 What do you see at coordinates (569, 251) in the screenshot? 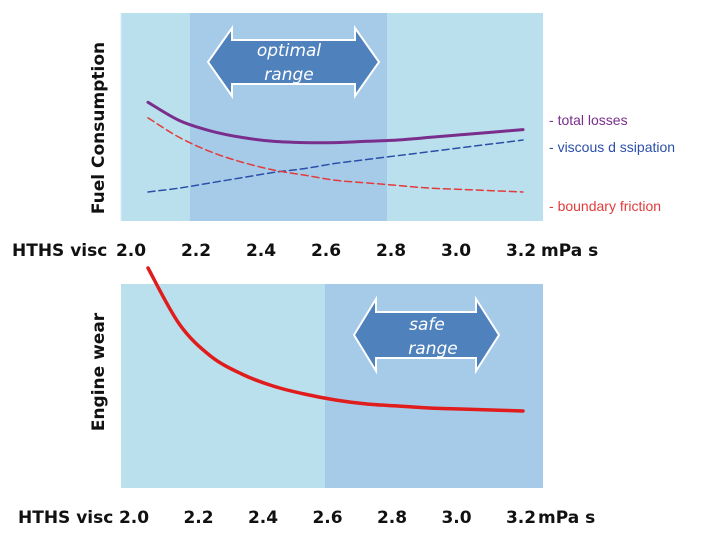
I see `chart1-x-unit: mPa s` at bounding box center [569, 251].